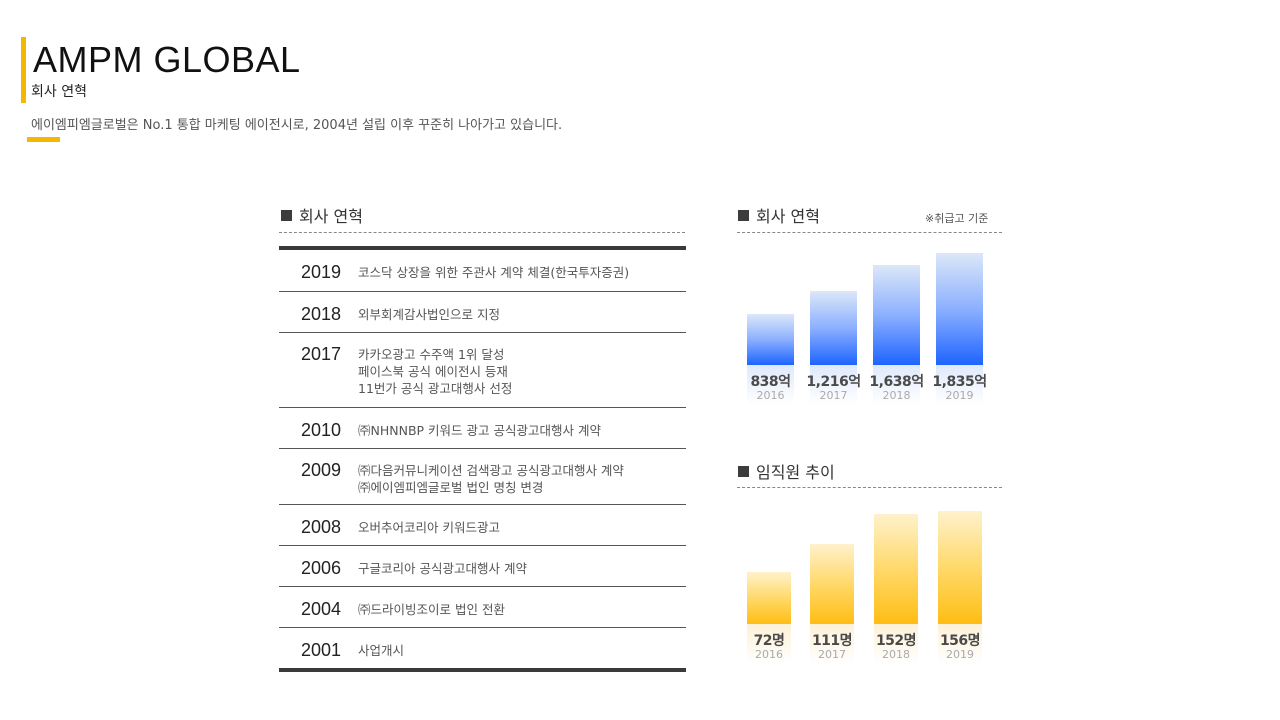 This screenshot has height=720, width=1280. What do you see at coordinates (381, 650) in the screenshot?
I see `timeline-event: 사업개시` at bounding box center [381, 650].